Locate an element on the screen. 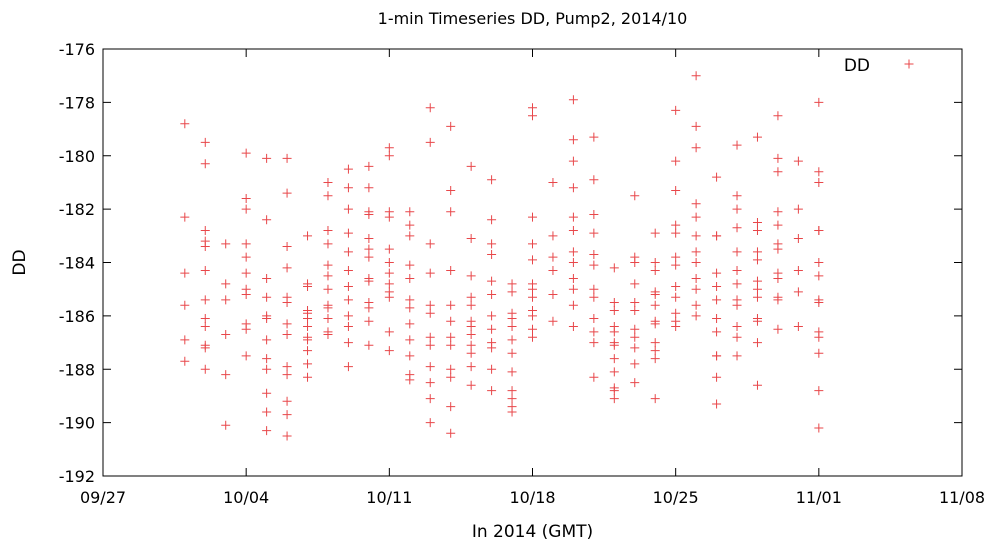 Image resolution: width=998 pixels, height=552 pixels. y-tick-label: -184 is located at coordinates (77, 263).